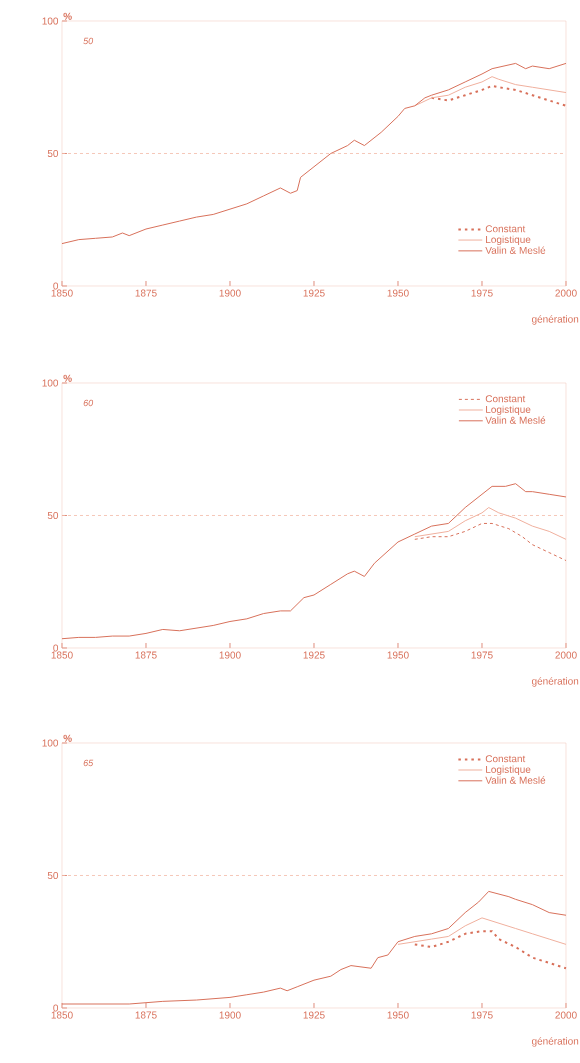 Image resolution: width=580 pixels, height=1063 pixels. I want to click on text: 50, so click(88, 41).